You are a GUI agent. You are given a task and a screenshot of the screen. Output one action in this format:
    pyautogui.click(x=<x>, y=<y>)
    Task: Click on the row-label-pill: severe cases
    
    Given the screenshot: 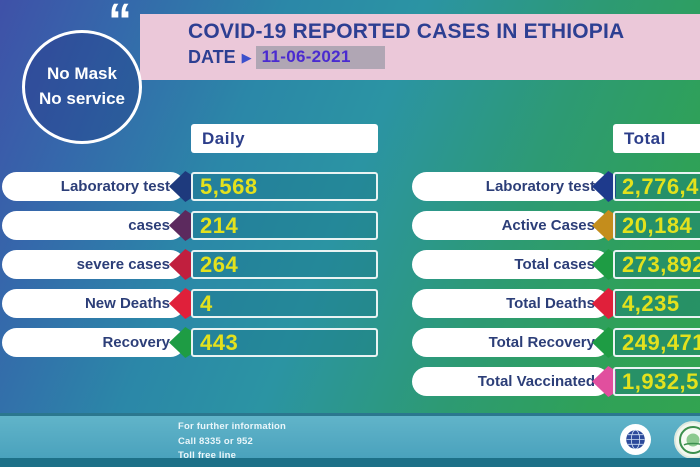 What is the action you would take?
    pyautogui.click(x=93, y=264)
    